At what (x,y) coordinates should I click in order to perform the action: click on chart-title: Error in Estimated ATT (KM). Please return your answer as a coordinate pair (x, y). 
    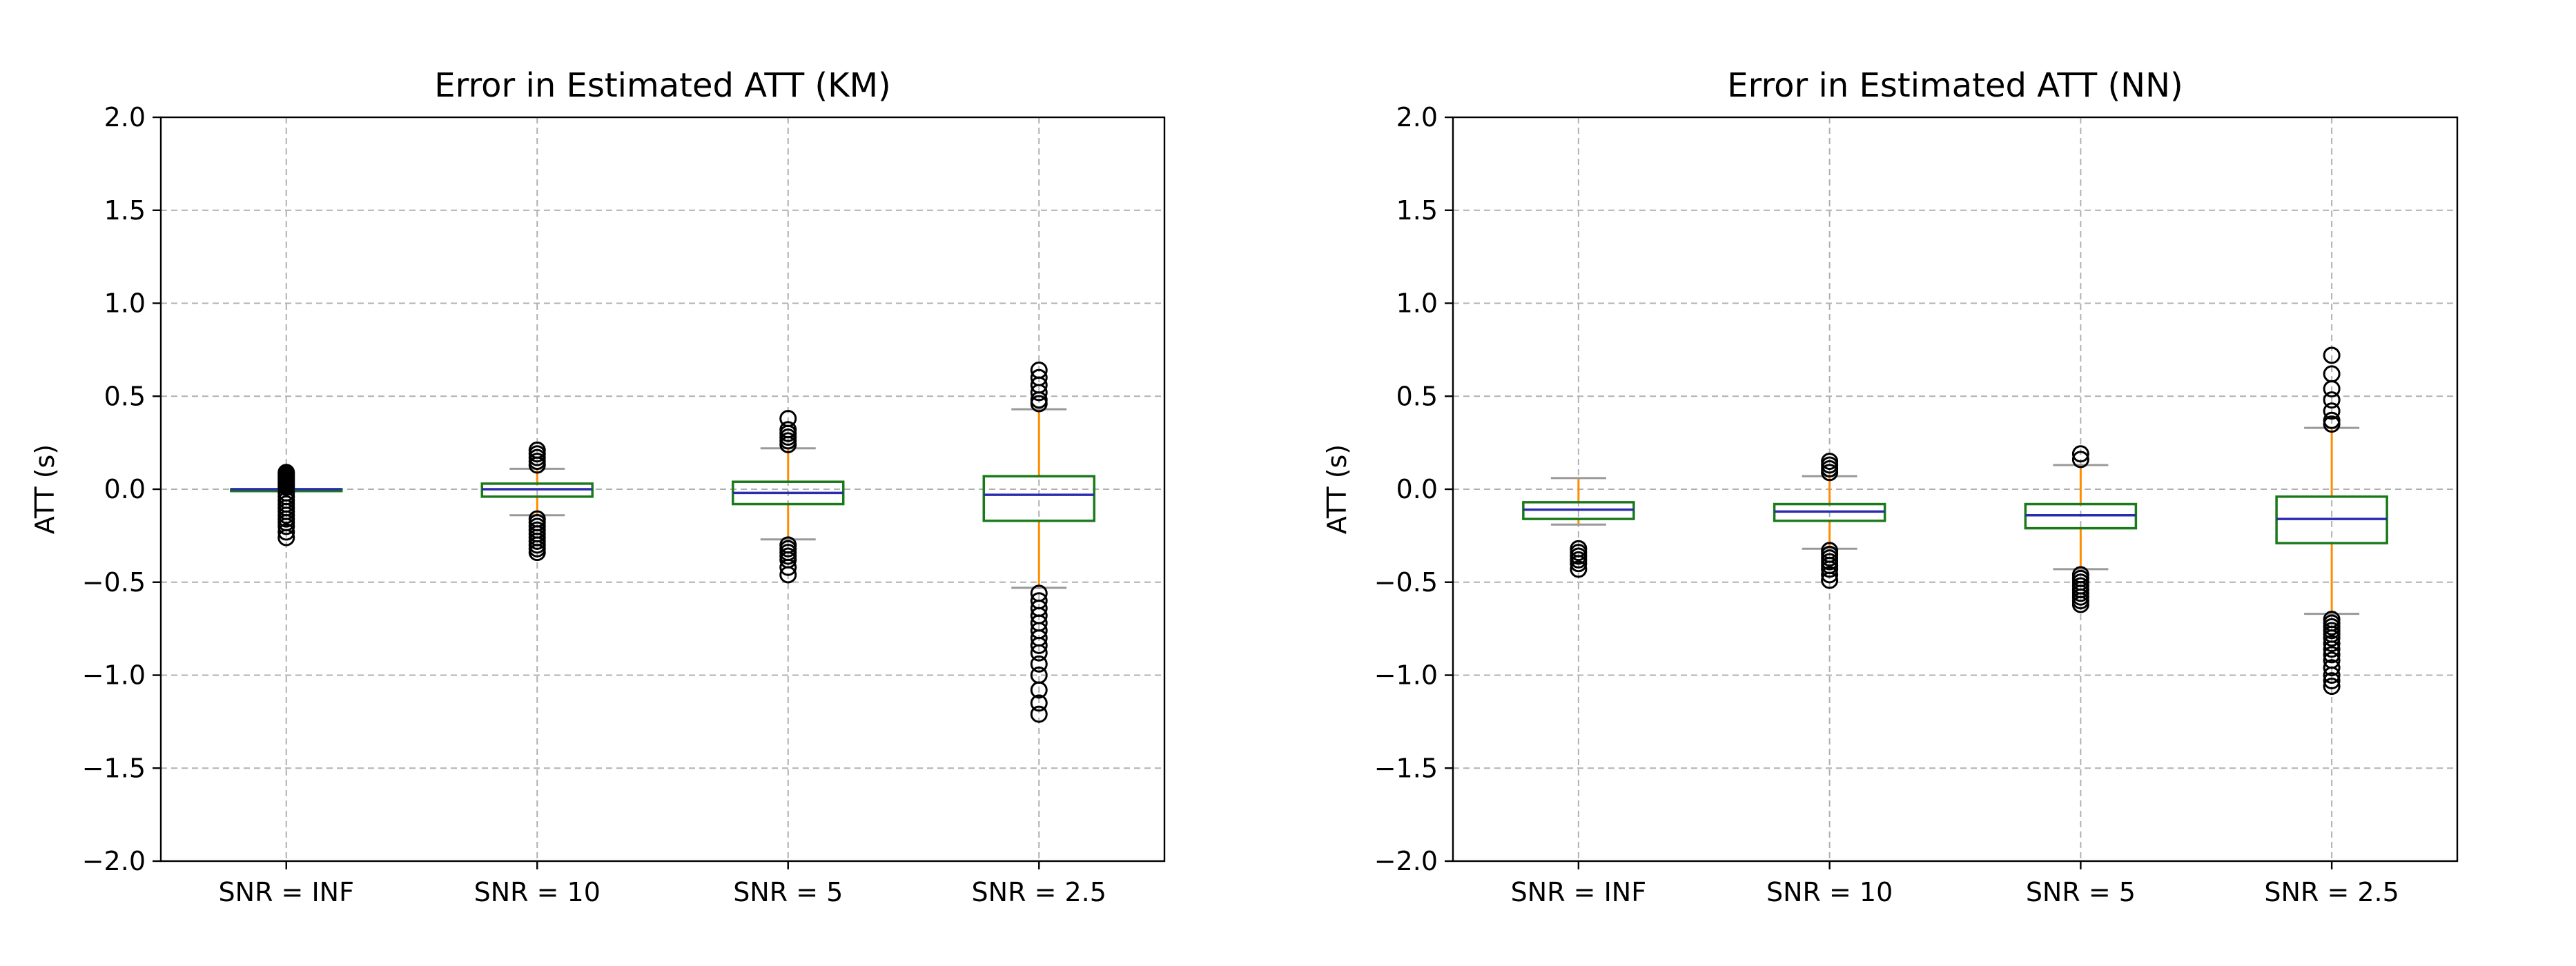
    Looking at the image, I should click on (662, 85).